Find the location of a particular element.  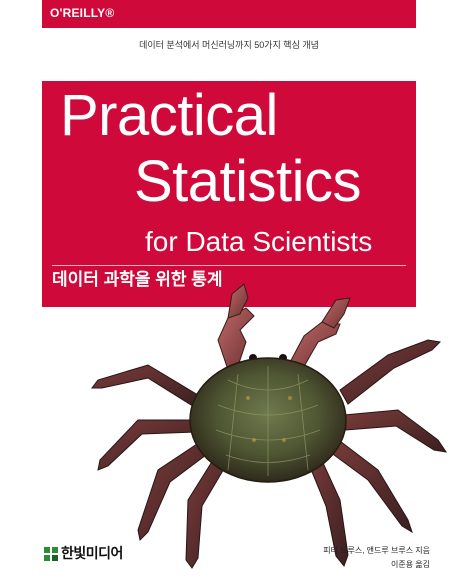

english-subtitle: for Data Scientists is located at coordinates (258, 242).